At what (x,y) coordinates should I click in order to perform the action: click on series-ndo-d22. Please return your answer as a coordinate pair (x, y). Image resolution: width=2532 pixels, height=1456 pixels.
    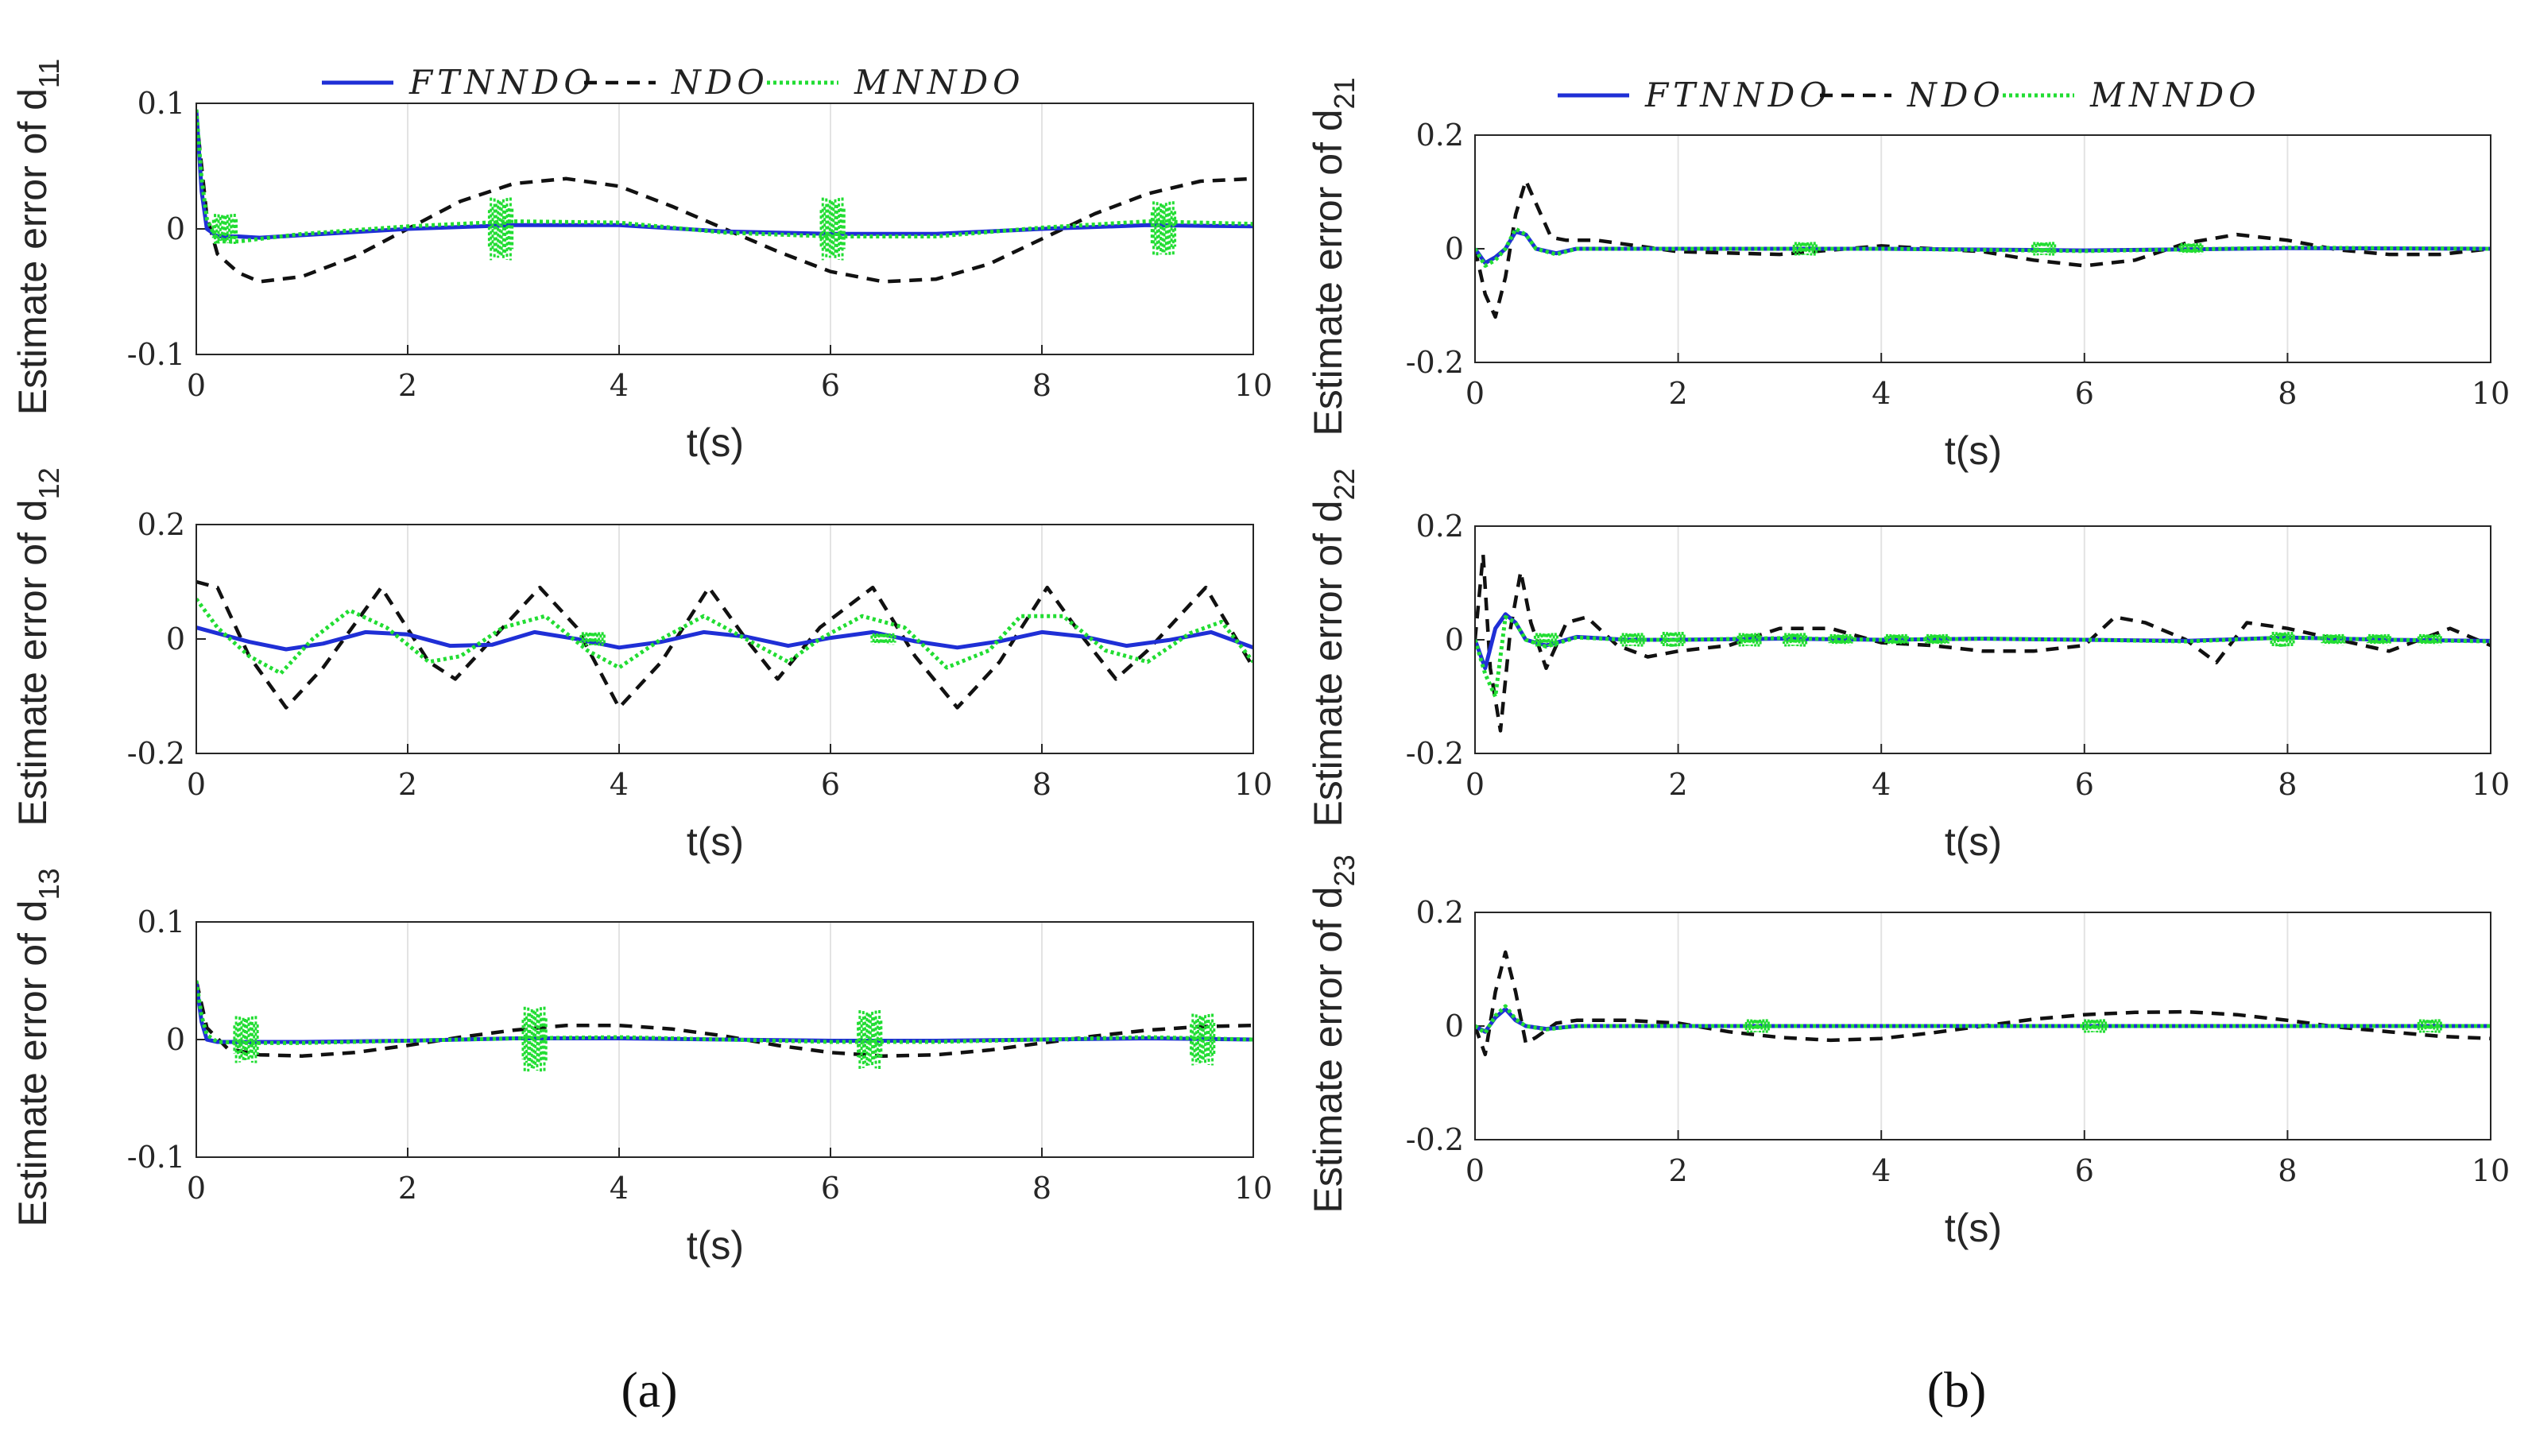
    Looking at the image, I should click on (1983, 642).